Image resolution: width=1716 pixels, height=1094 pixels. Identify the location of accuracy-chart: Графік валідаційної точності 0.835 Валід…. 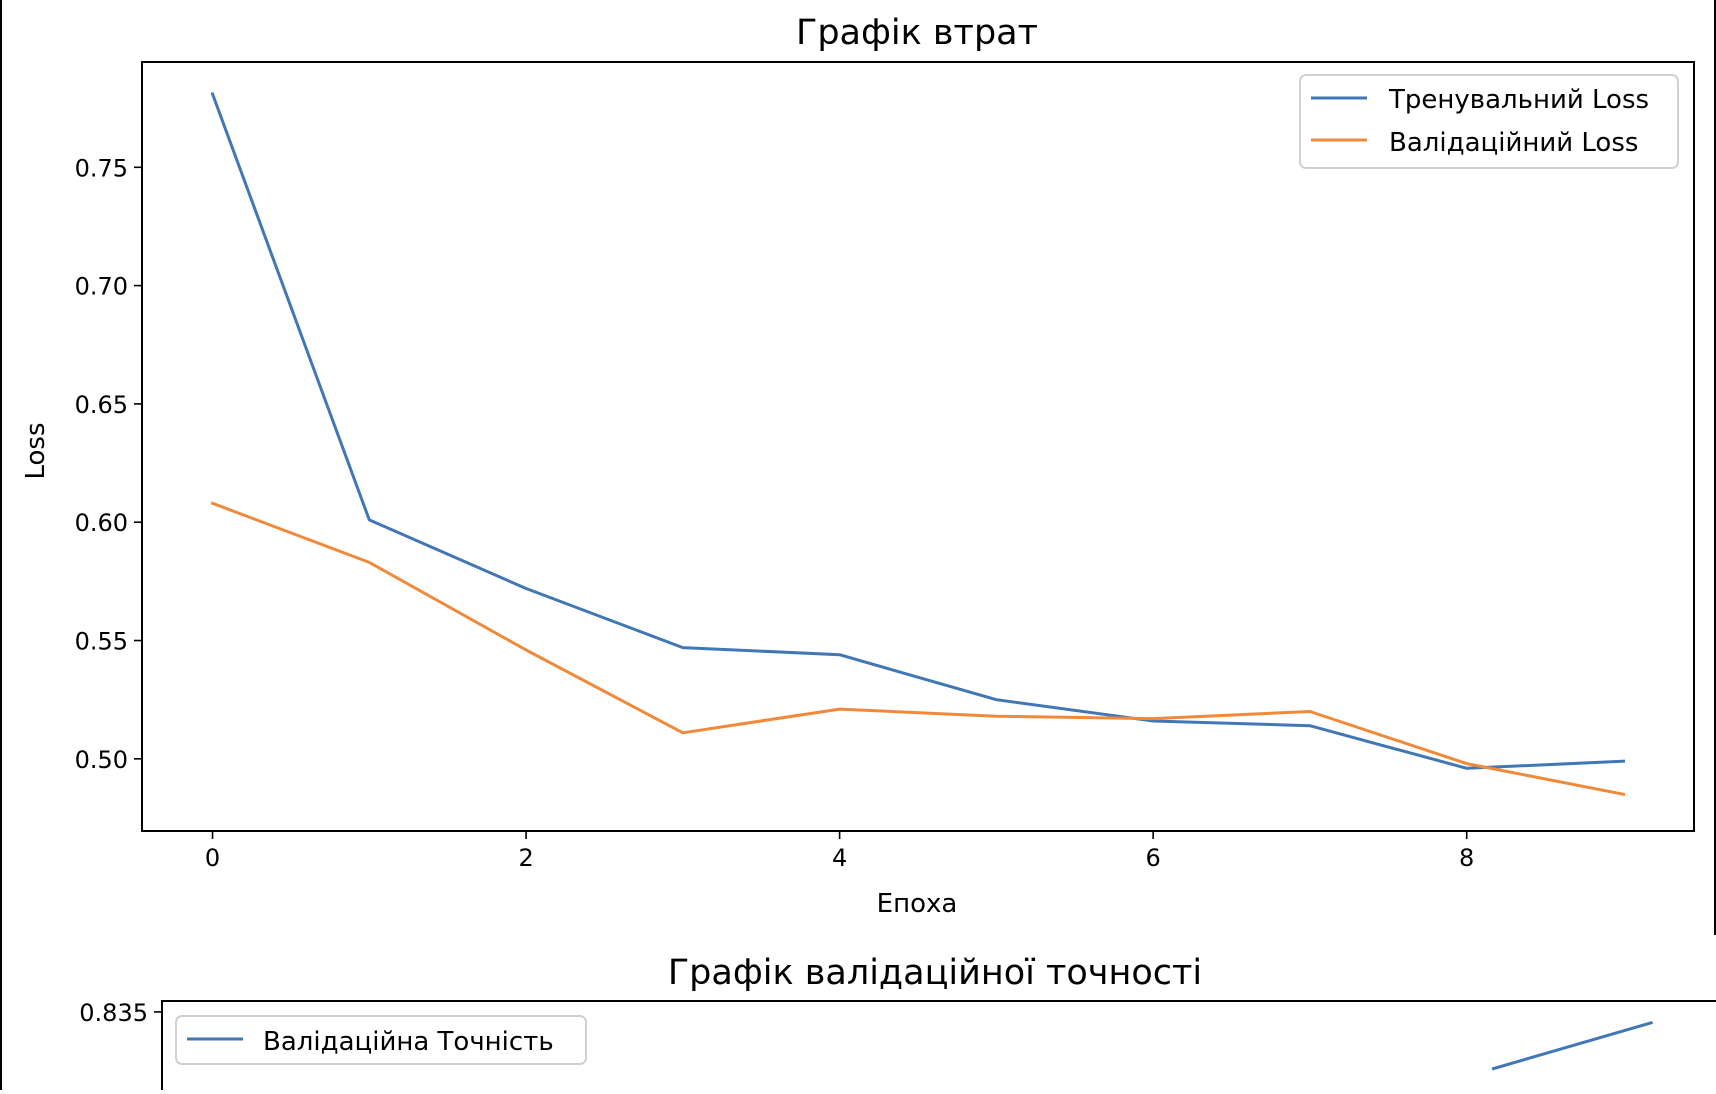
(897, 1023).